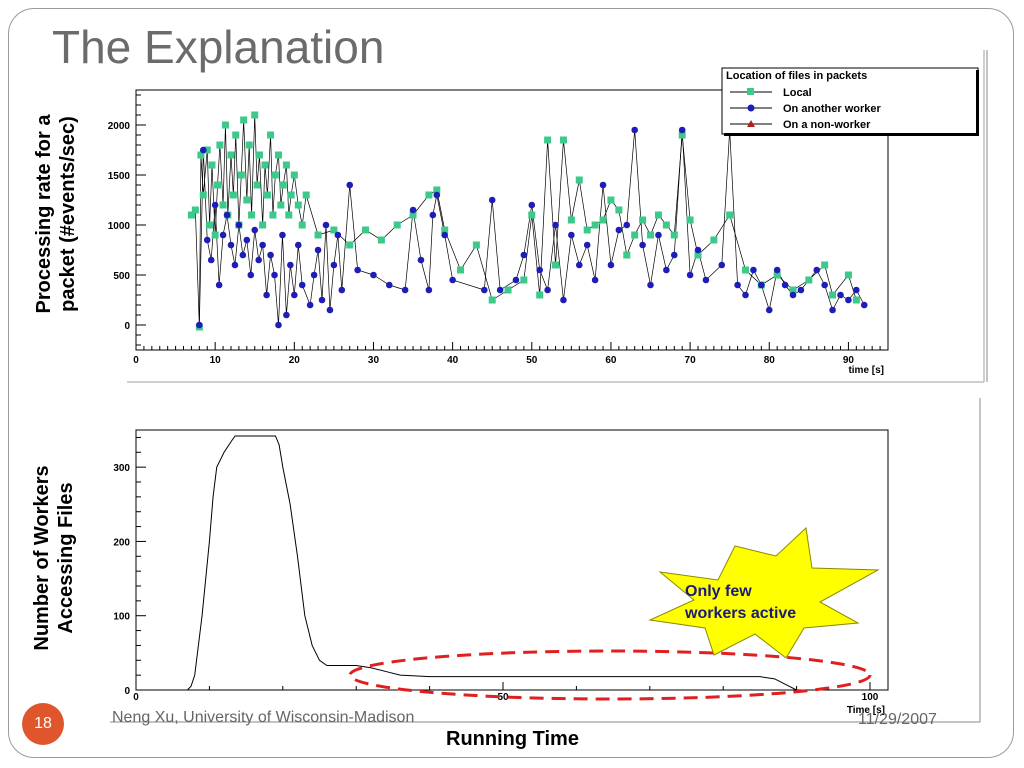 This screenshot has height=768, width=1024. I want to click on idle-period-ellipse, so click(610, 675).